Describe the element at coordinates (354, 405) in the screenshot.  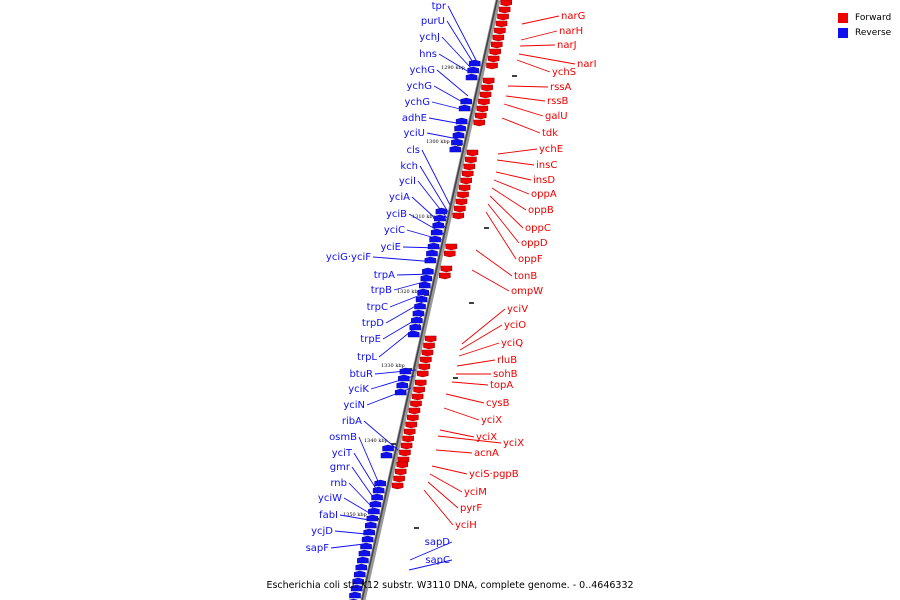
I see `reverse-gene-label: yciN` at that location.